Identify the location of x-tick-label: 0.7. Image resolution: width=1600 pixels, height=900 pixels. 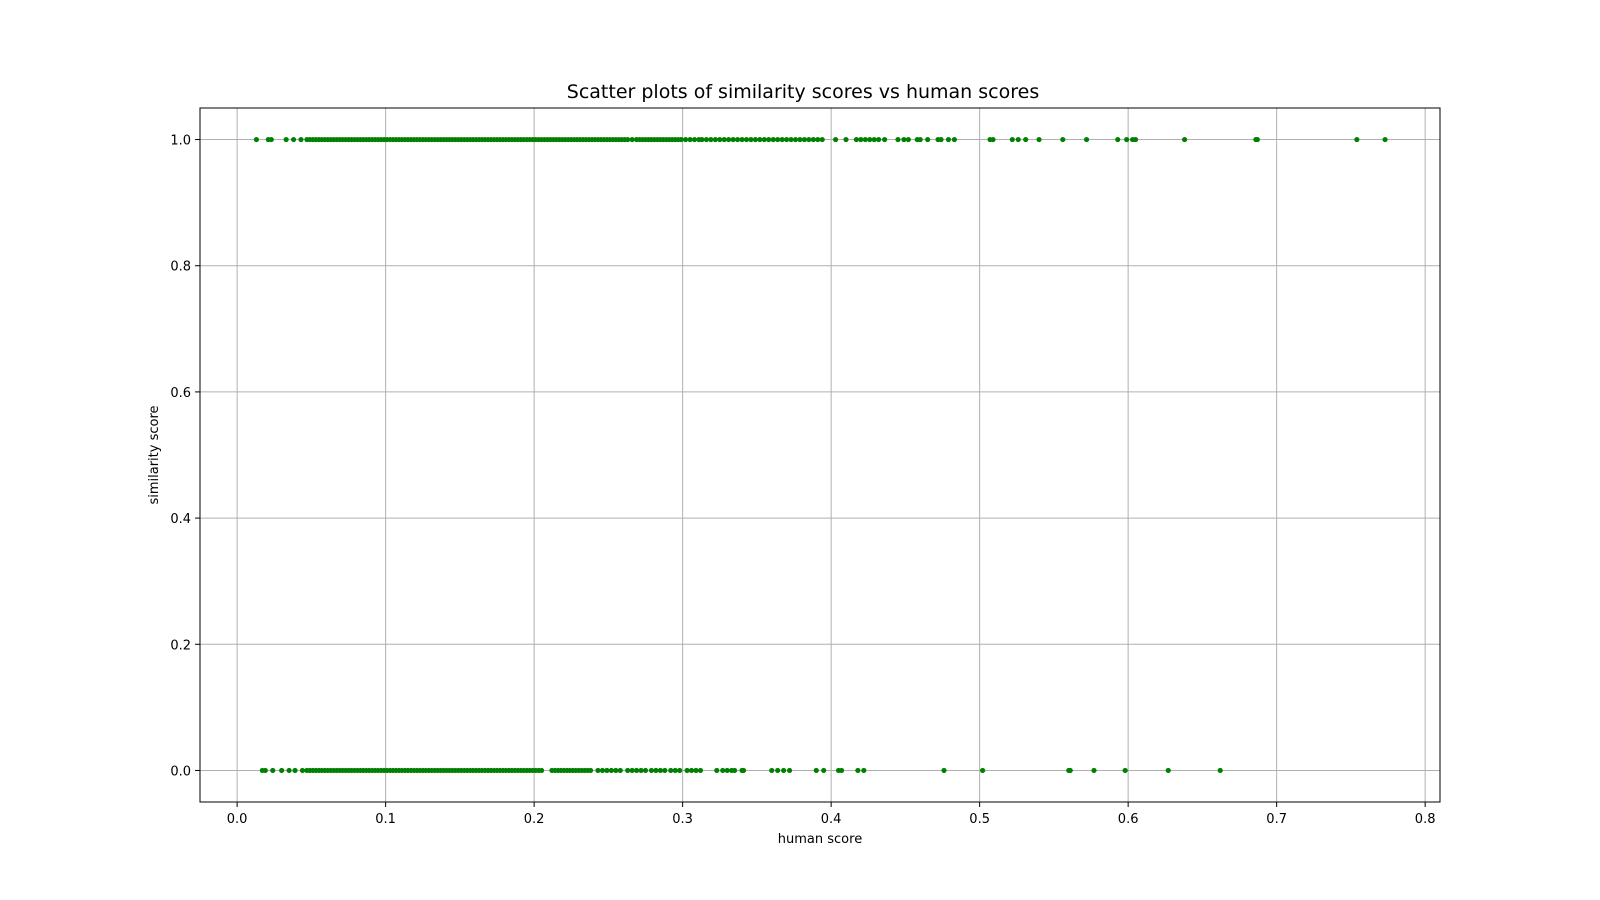
(1276, 819).